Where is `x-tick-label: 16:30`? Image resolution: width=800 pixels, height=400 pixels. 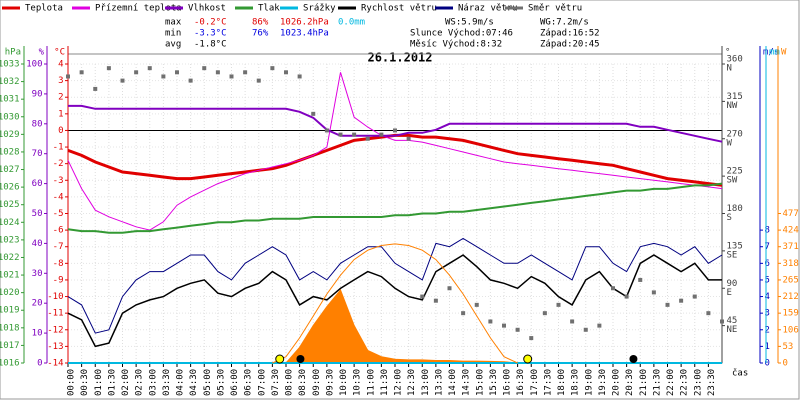 x-tick-label: 16:30 is located at coordinates (521, 382).